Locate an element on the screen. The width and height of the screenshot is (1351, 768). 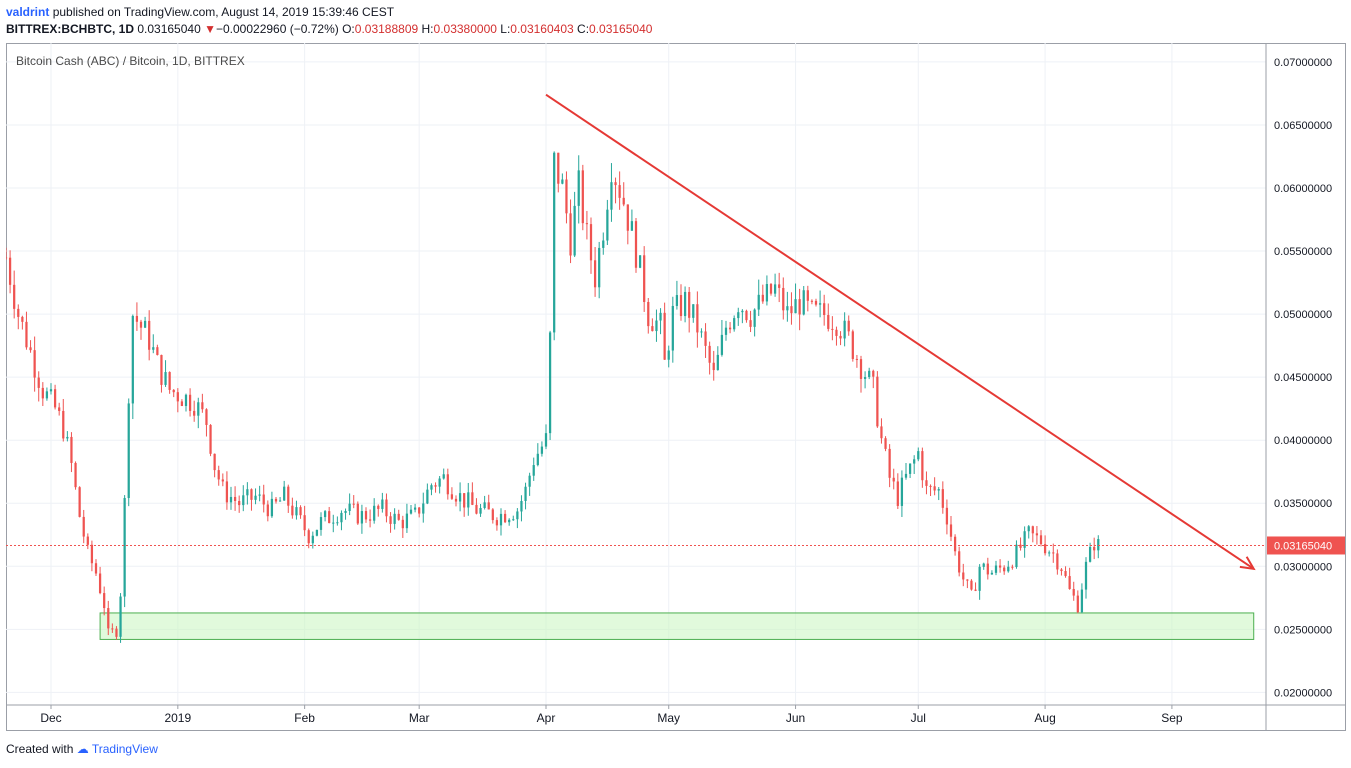
created-with-label: Created with is located at coordinates (40, 749).